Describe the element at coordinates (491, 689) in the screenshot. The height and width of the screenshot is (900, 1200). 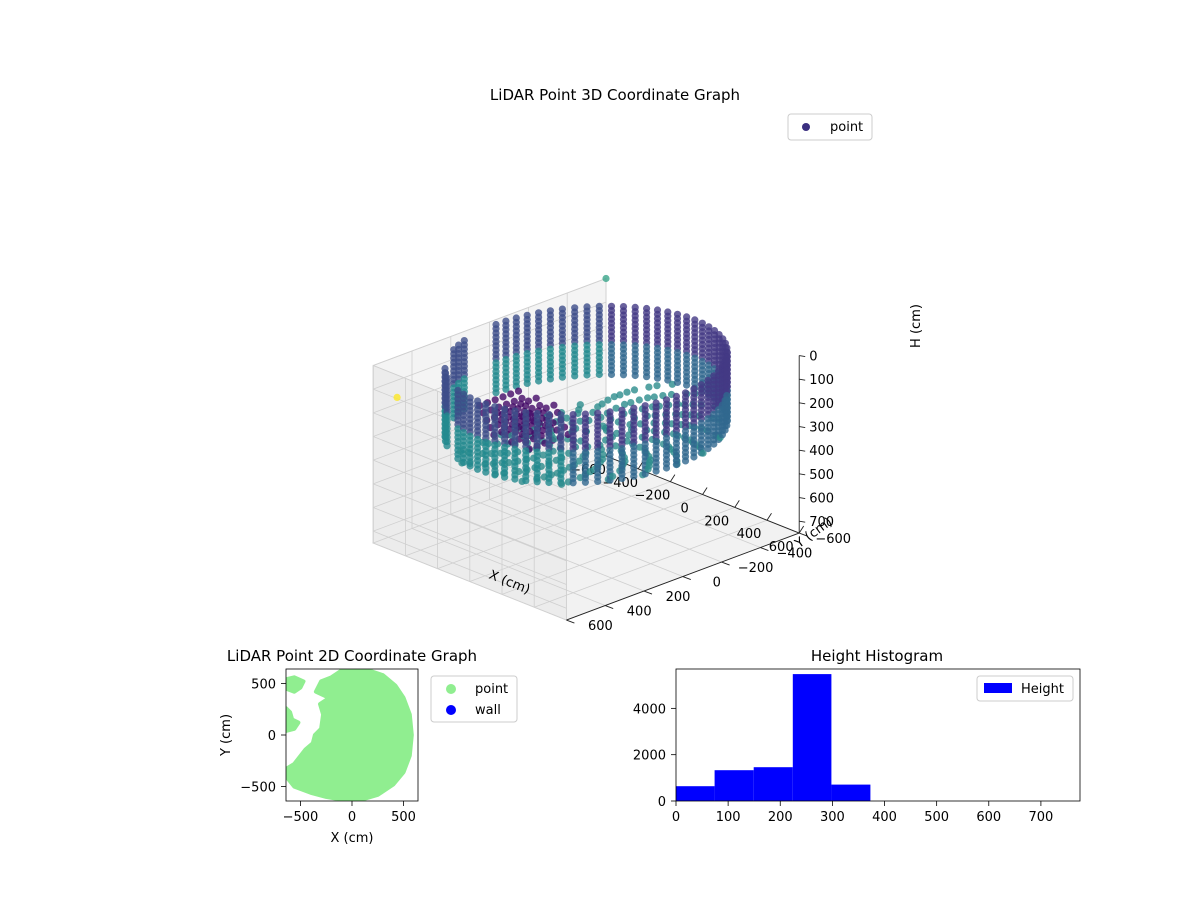
I see `chart-2d-legend-point-label: point` at that location.